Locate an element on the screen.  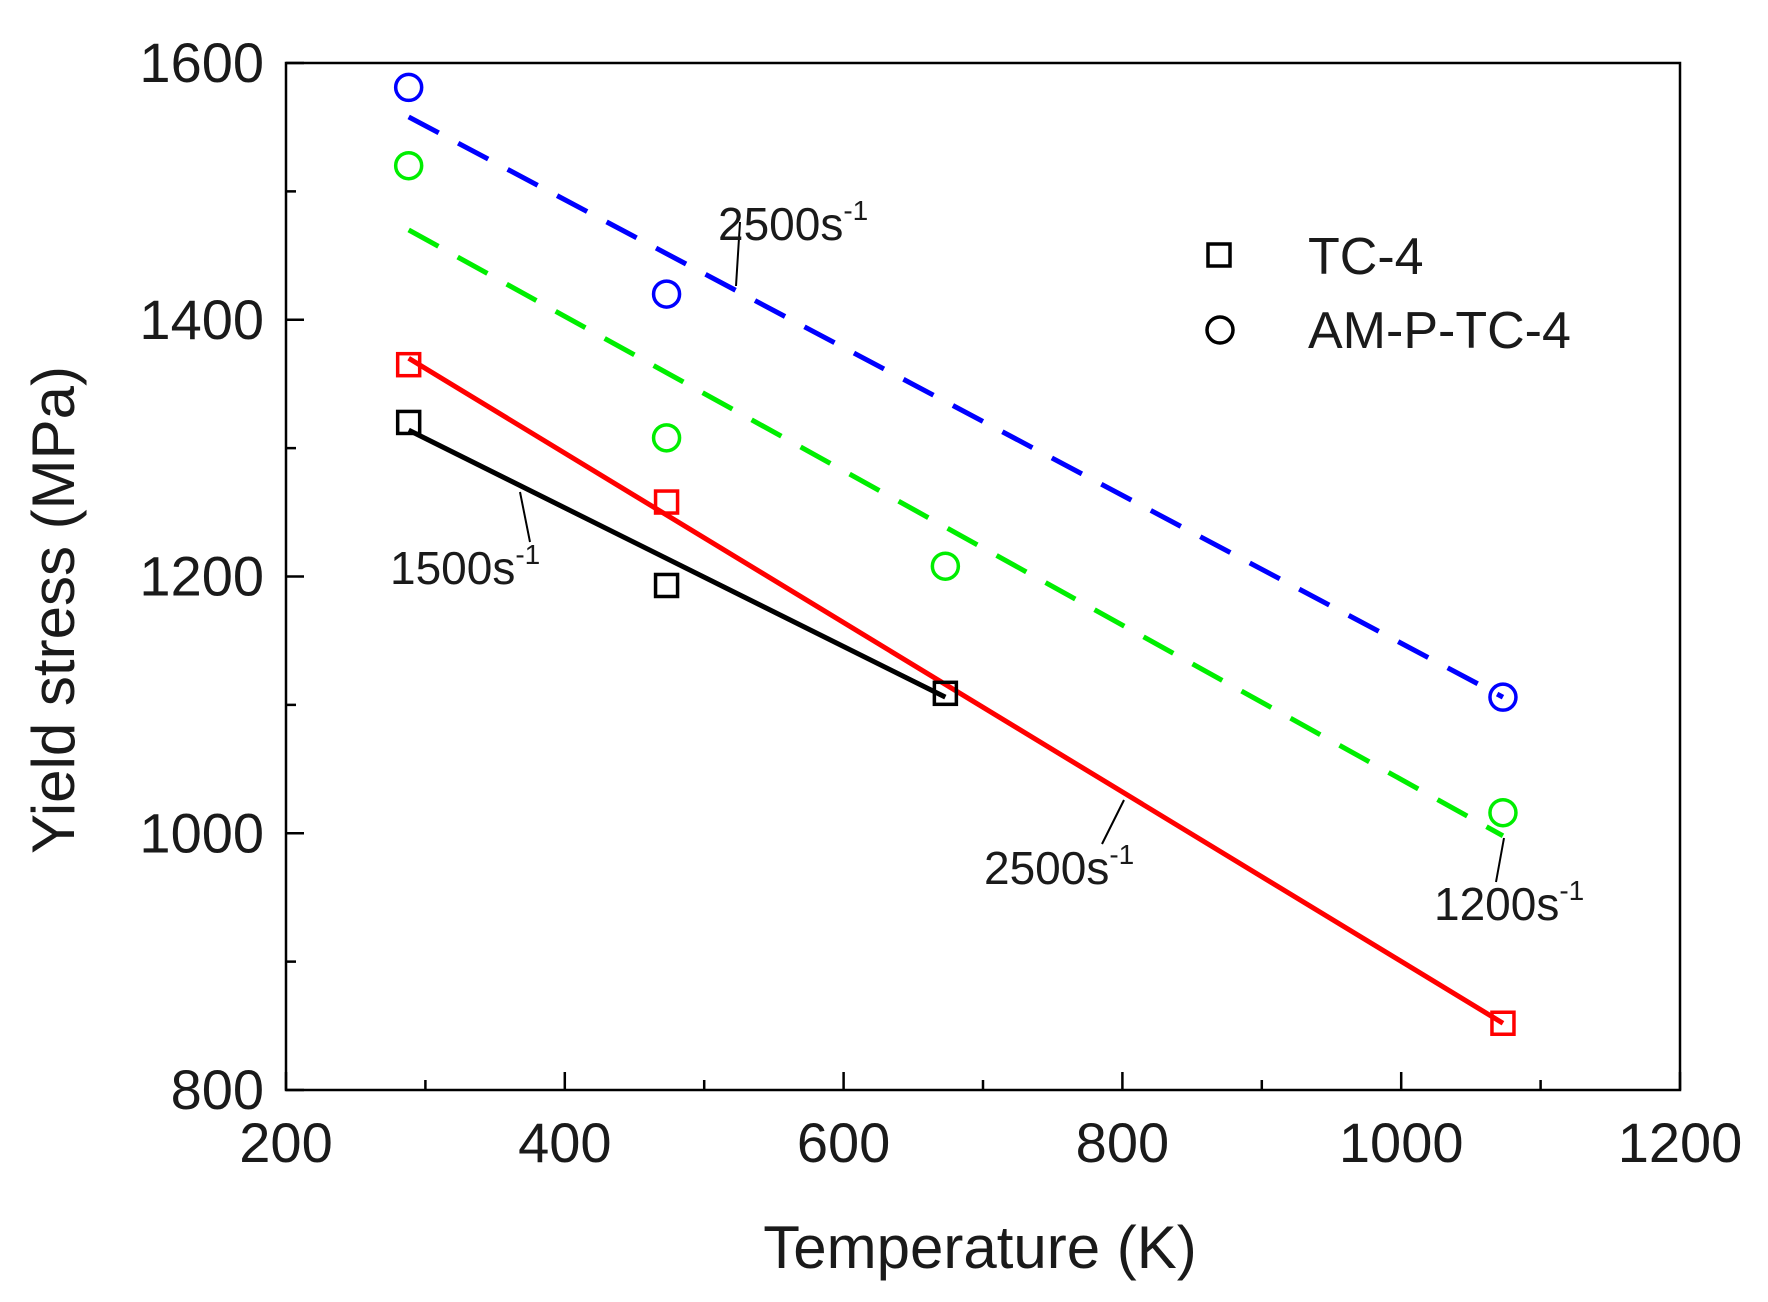
annotation-black-1500-base: 1500s is located at coordinates (452, 568).